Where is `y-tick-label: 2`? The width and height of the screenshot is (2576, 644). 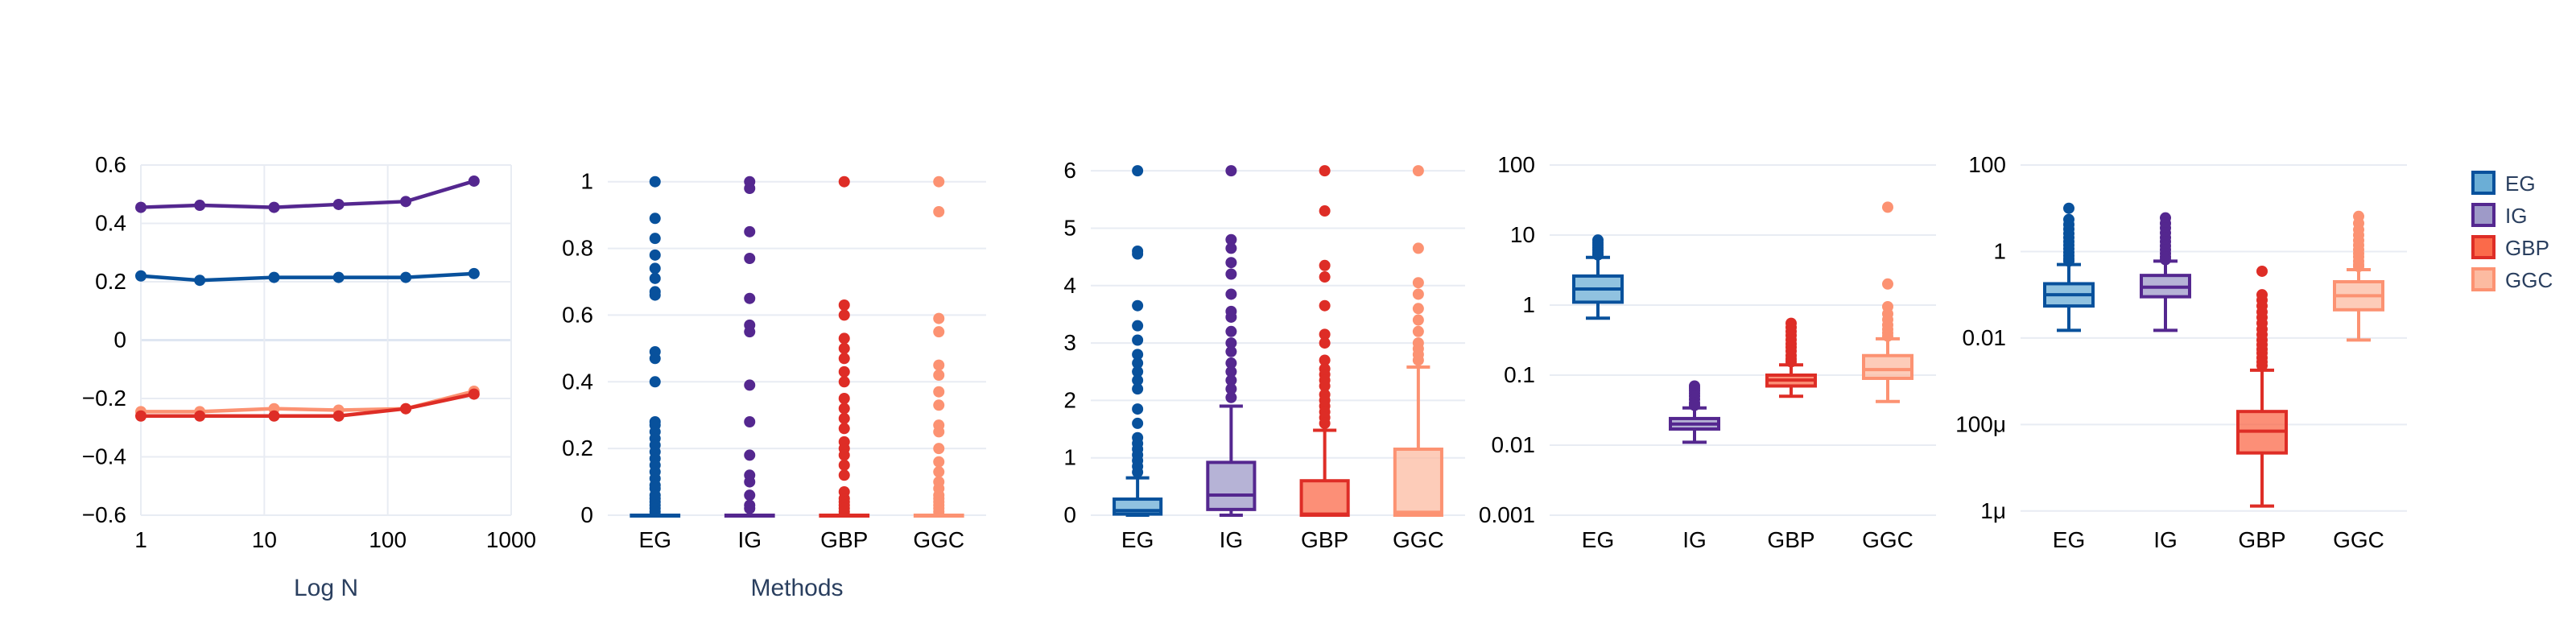 y-tick-label: 2 is located at coordinates (1069, 399).